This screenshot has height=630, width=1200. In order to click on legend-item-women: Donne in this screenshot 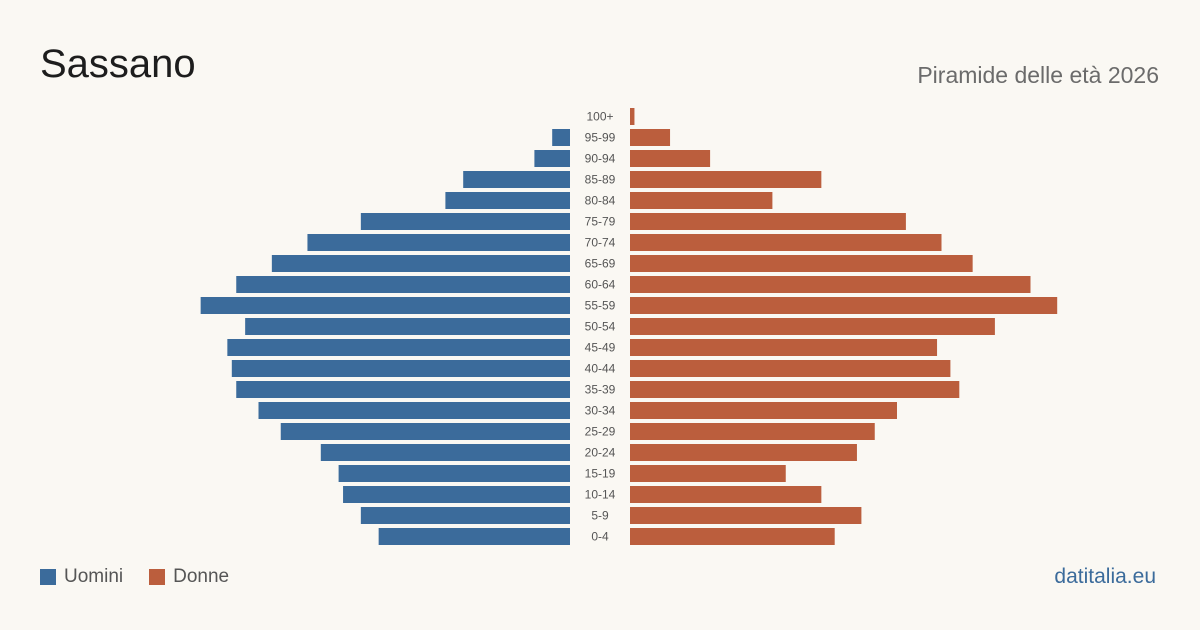, I will do `click(189, 577)`.